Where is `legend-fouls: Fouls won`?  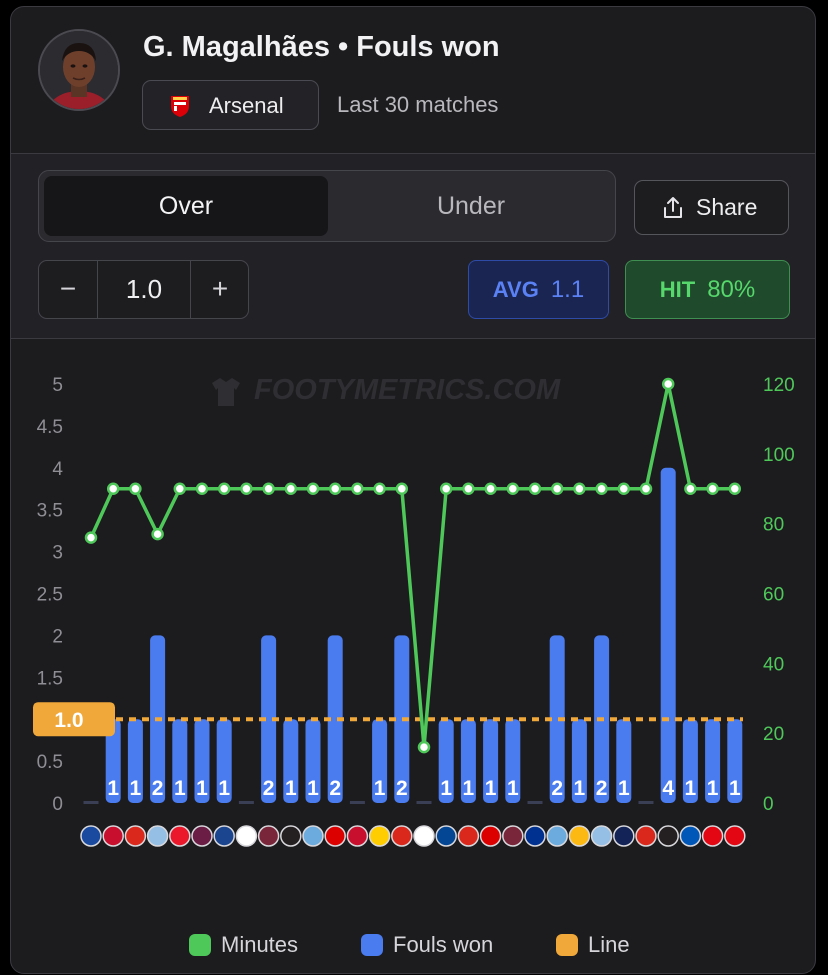 legend-fouls: Fouls won is located at coordinates (427, 947).